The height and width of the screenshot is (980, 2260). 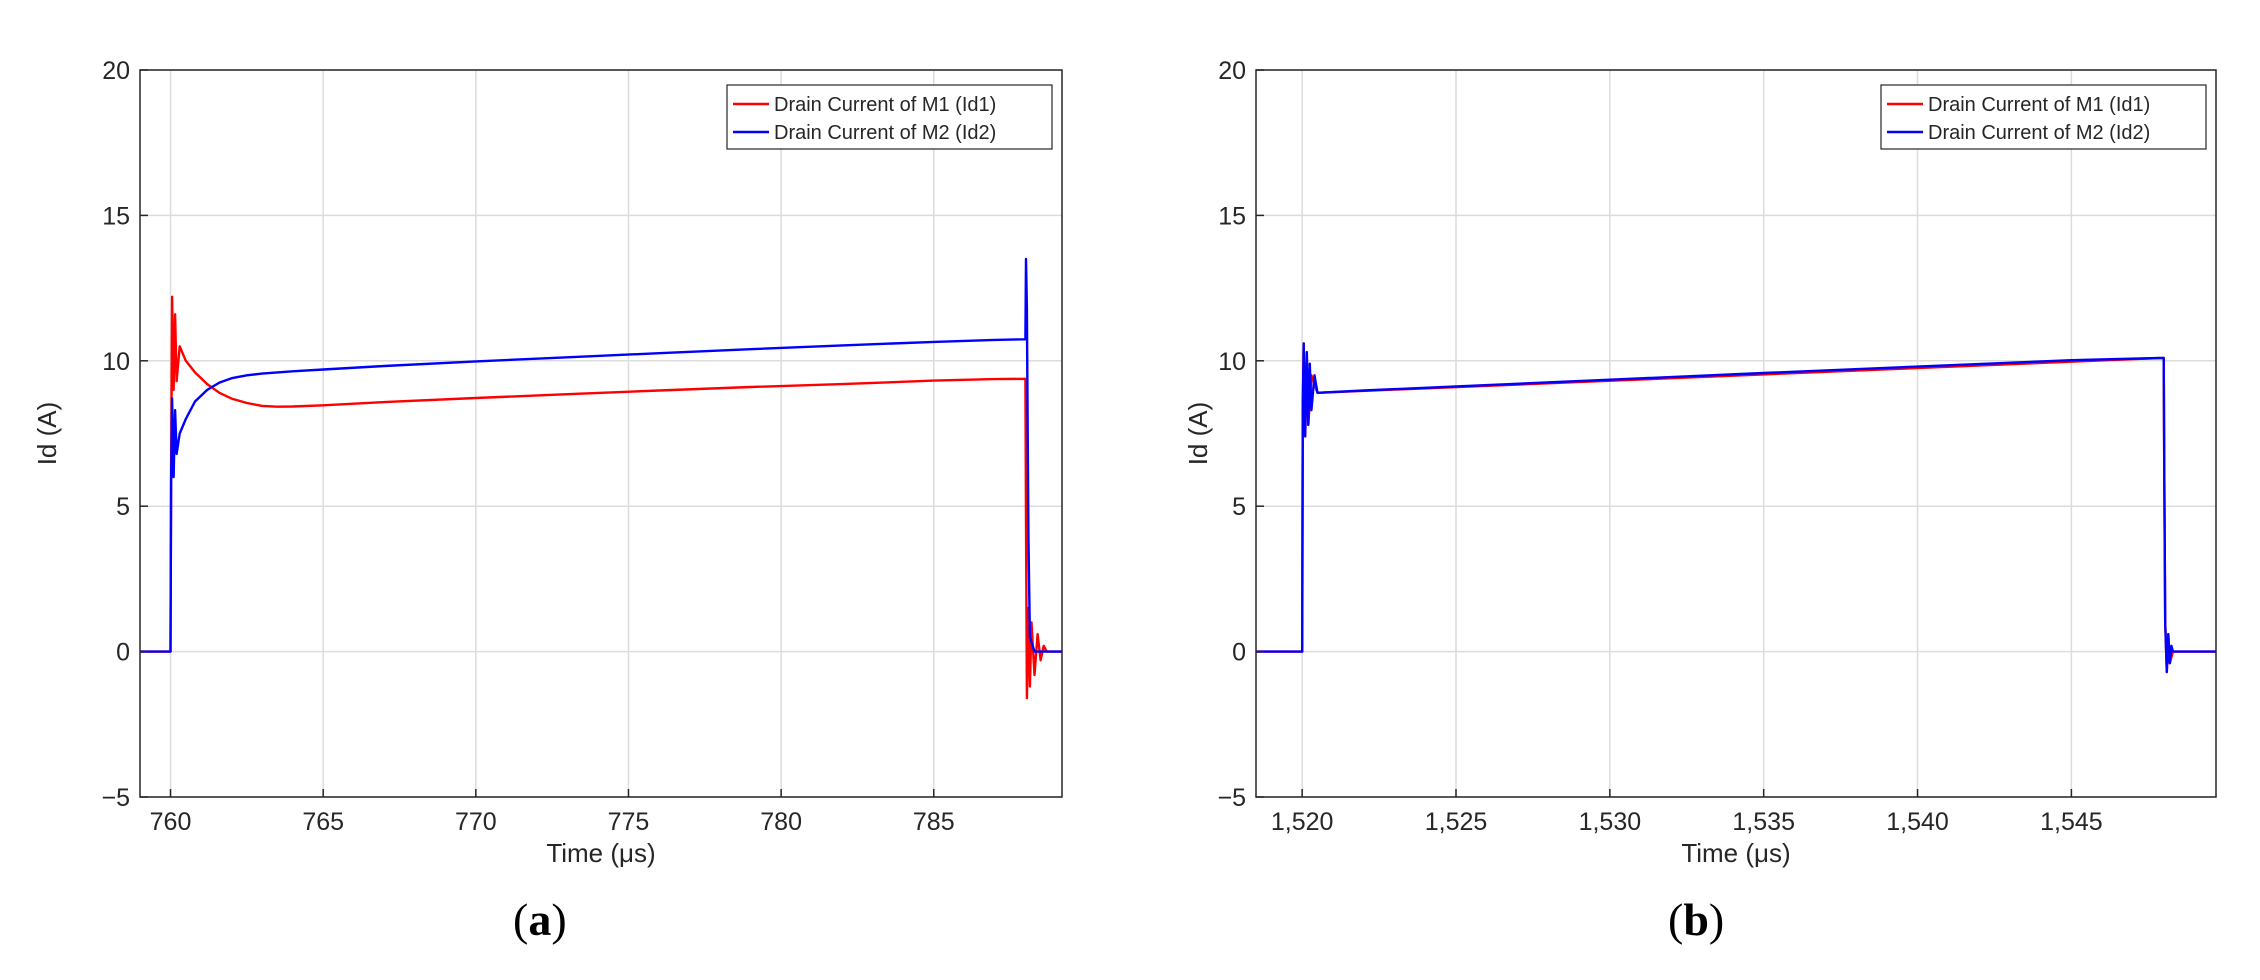 What do you see at coordinates (934, 822) in the screenshot?
I see `x-tick-label: 785` at bounding box center [934, 822].